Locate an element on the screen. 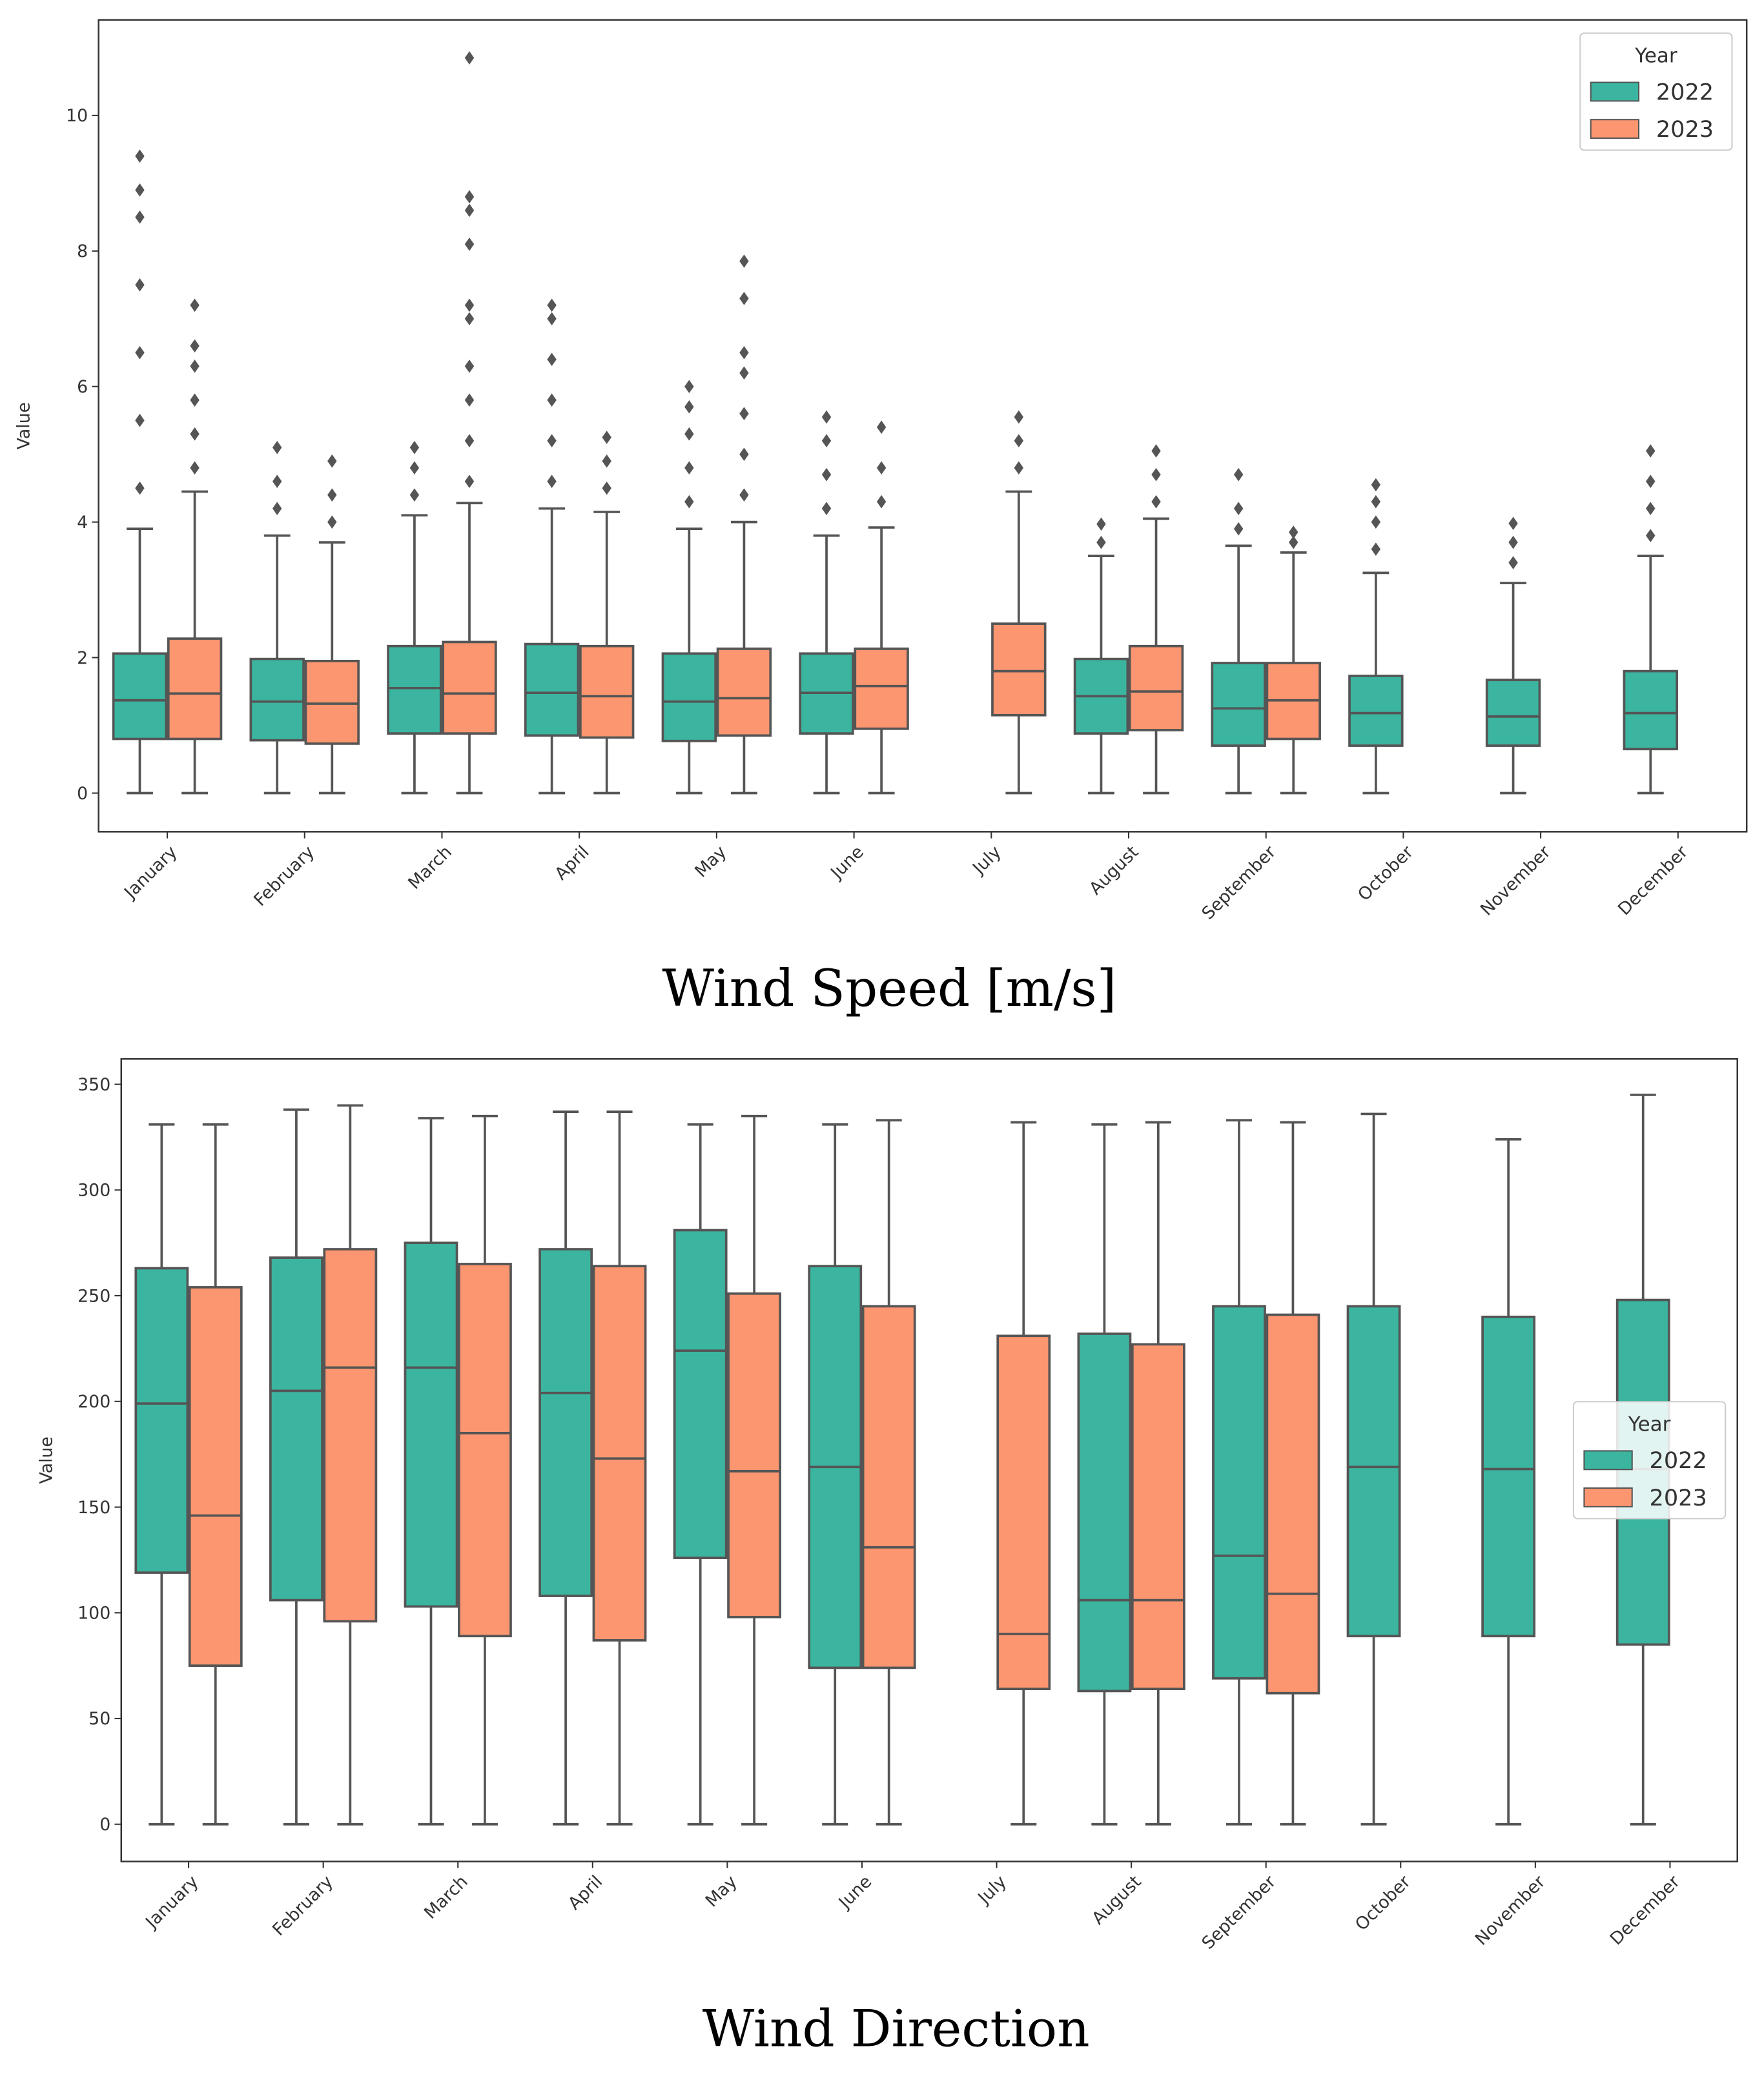 This screenshot has width=1764, height=2082. y-tick-label: 10 is located at coordinates (77, 116).